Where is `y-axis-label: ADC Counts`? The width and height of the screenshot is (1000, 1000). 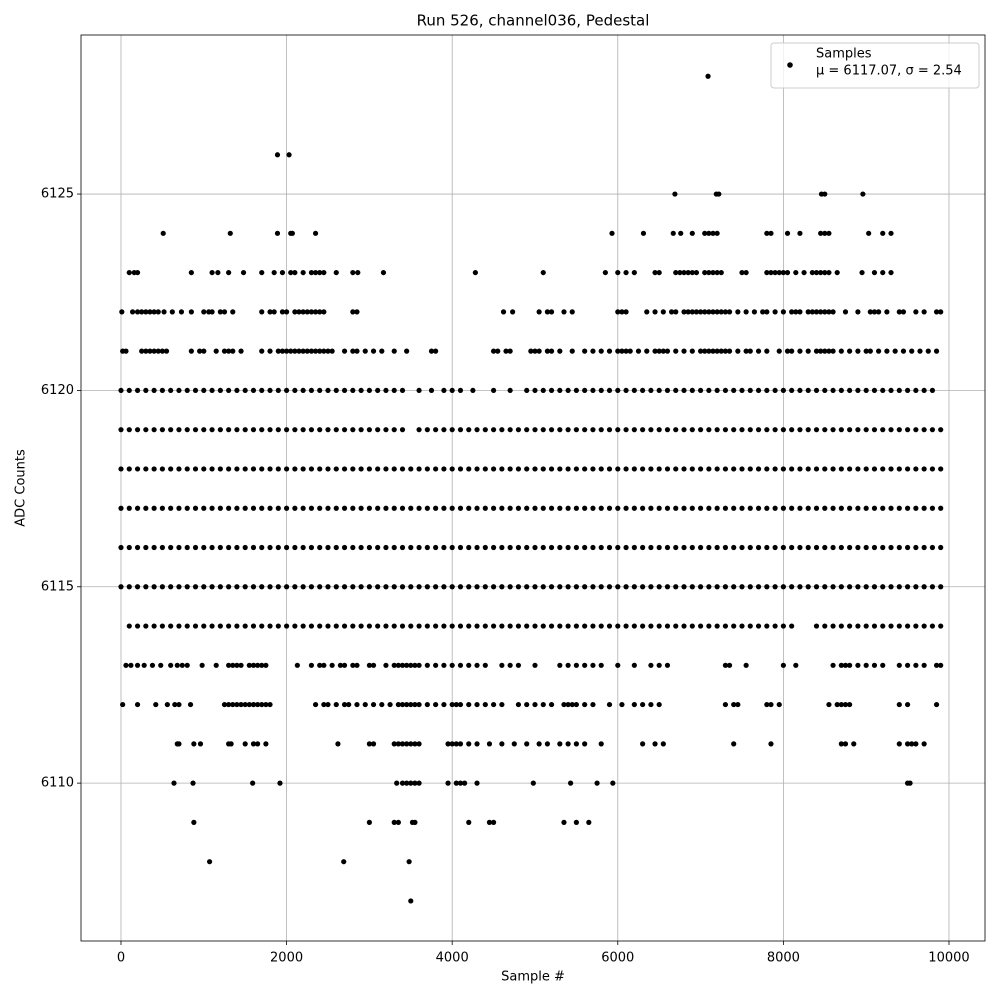
y-axis-label: ADC Counts is located at coordinates (21, 488).